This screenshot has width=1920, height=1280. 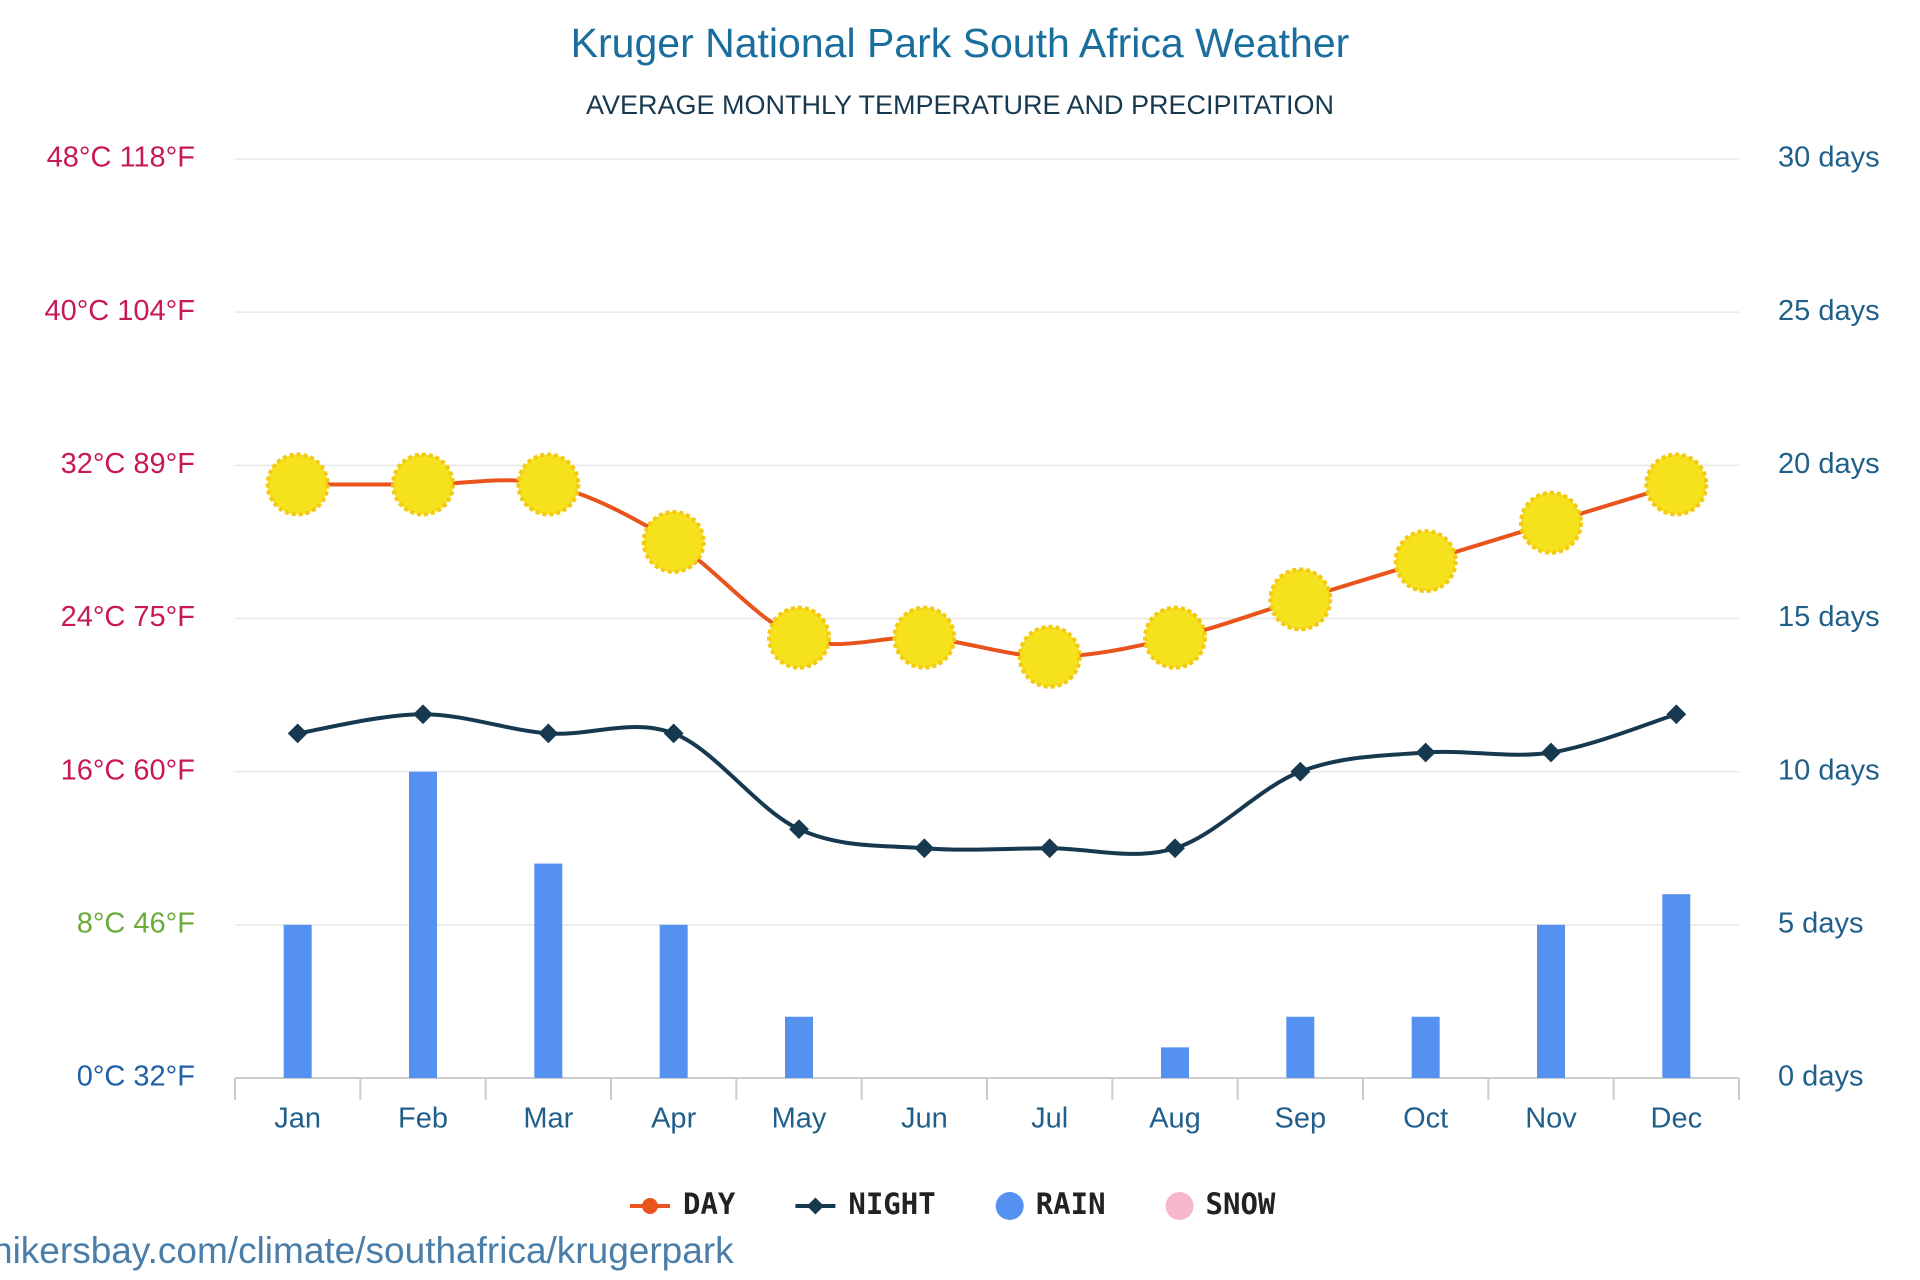 I want to click on y2-tick-label: 15 days, so click(x=1829, y=617).